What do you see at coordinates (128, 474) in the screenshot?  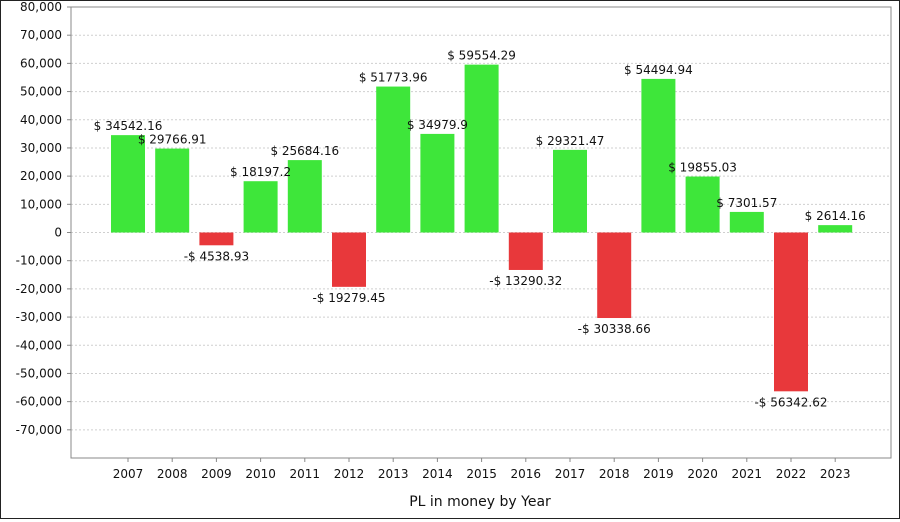 I see `x-tick-label: 2007` at bounding box center [128, 474].